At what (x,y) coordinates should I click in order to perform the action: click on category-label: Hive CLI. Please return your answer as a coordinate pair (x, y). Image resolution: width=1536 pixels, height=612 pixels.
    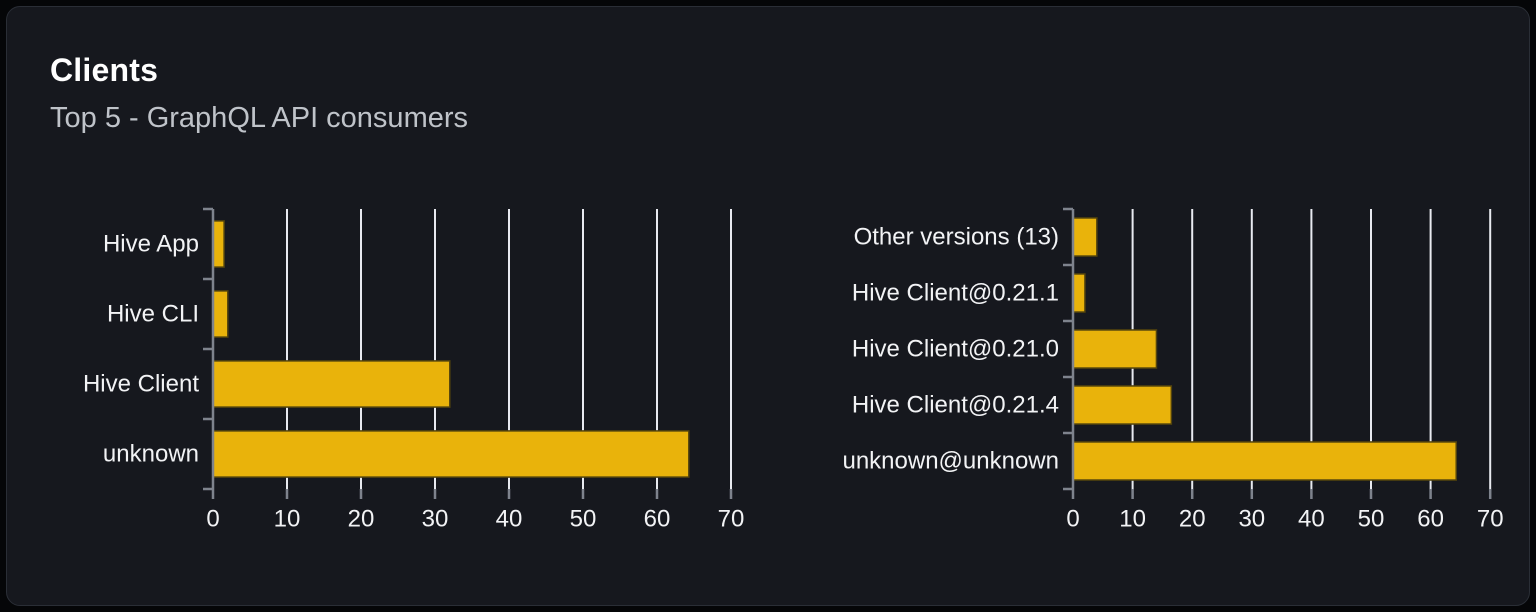
    Looking at the image, I should click on (153, 314).